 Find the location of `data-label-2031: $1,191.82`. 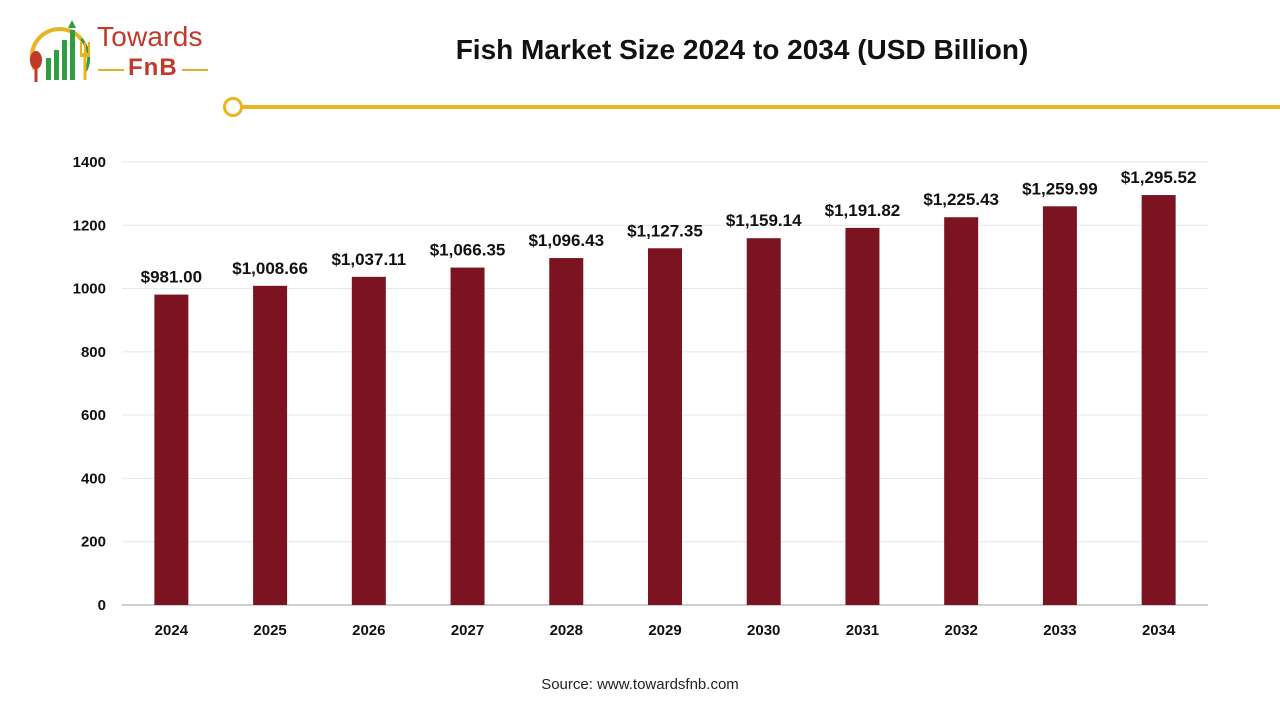

data-label-2031: $1,191.82 is located at coordinates (863, 210).